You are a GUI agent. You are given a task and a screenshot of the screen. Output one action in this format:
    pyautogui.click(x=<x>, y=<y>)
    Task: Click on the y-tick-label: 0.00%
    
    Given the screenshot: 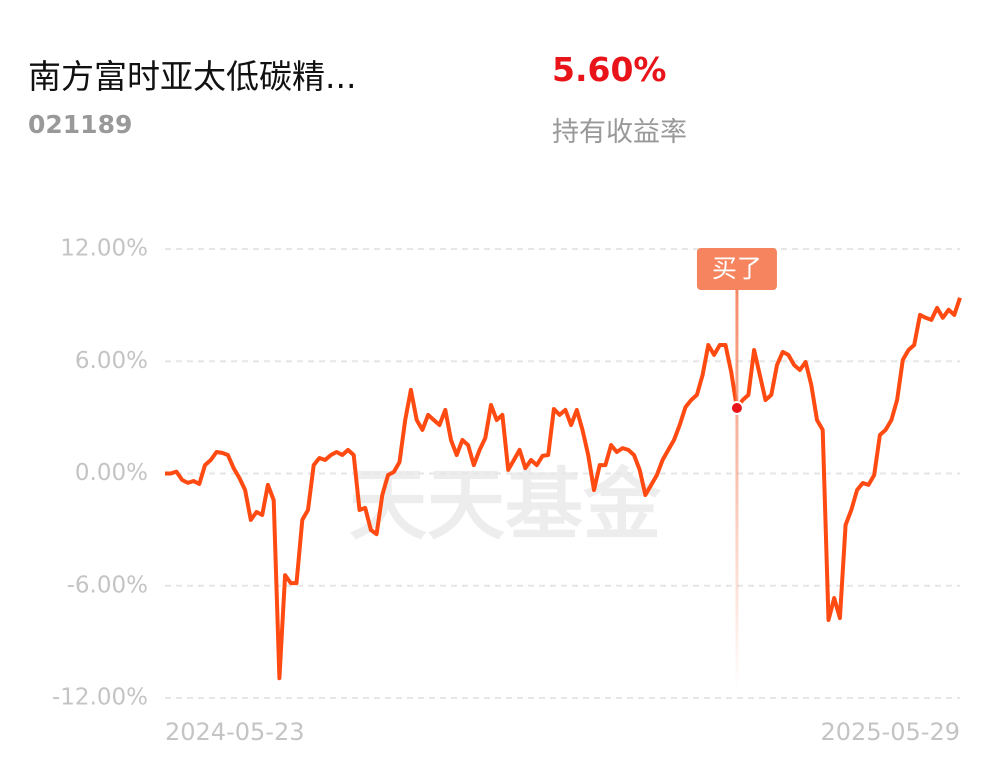 What is the action you would take?
    pyautogui.click(x=111, y=473)
    